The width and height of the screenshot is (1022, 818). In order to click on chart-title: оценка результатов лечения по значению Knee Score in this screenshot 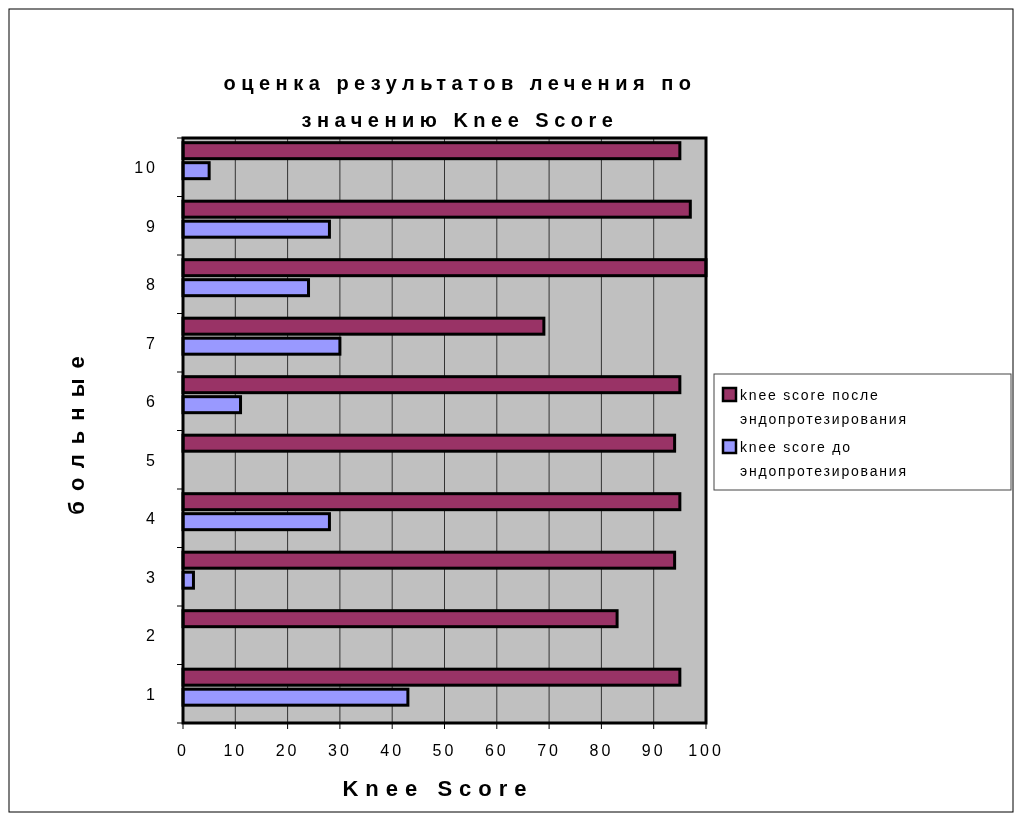, I will do `click(460, 101)`.